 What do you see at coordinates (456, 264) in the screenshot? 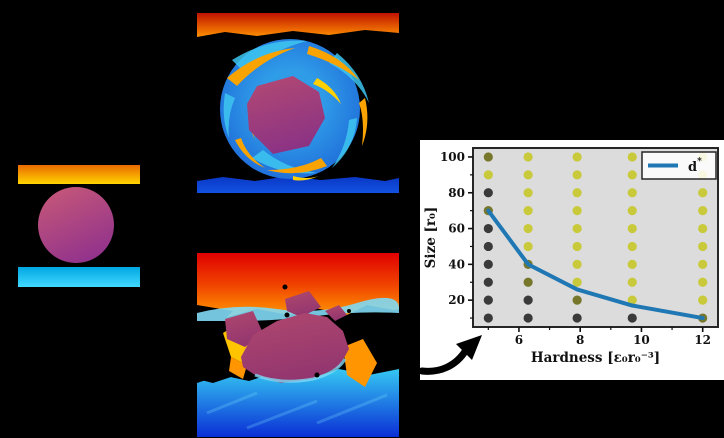
I see `y-tick-label: 40` at bounding box center [456, 264].